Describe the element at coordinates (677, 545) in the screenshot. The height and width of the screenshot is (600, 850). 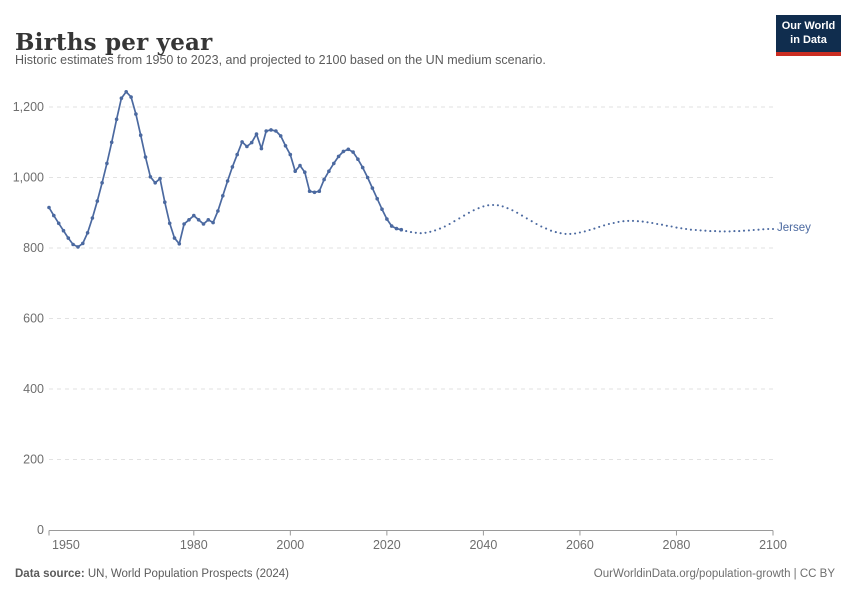
I see `svg-text: 2080` at that location.